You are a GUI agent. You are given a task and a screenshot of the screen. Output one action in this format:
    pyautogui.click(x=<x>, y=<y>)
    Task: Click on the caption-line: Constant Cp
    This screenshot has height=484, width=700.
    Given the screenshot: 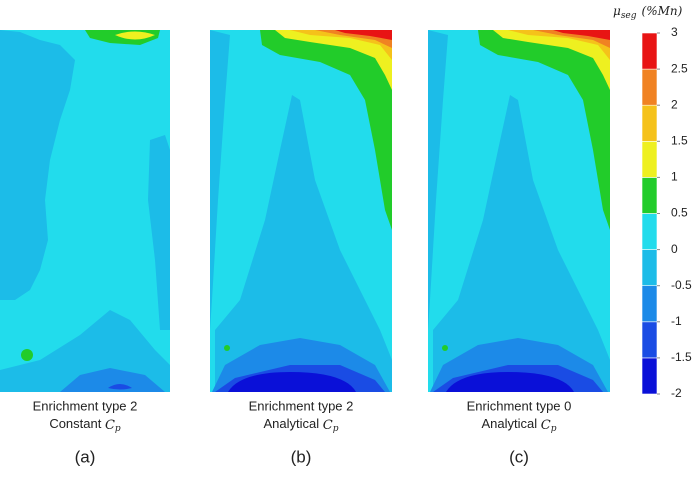 What is the action you would take?
    pyautogui.click(x=85, y=424)
    